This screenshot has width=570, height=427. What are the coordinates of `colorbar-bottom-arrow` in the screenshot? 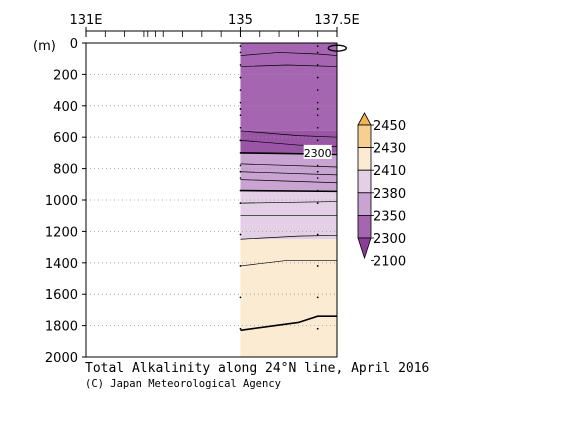 It's located at (364, 248).